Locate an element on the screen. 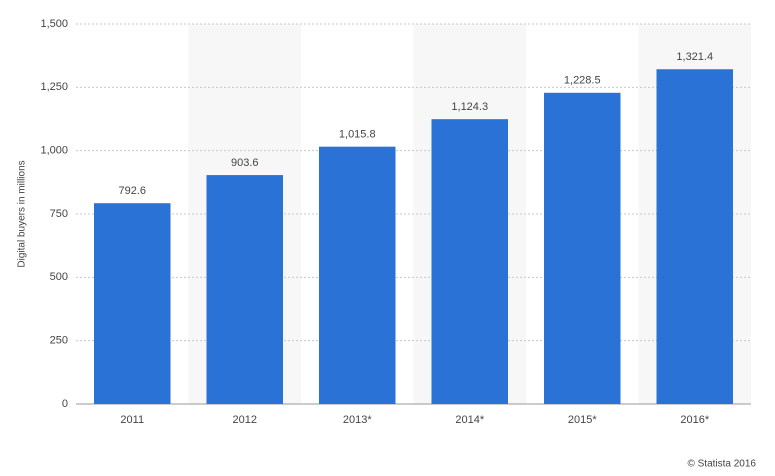  x-tick-label: 2011 is located at coordinates (132, 420).